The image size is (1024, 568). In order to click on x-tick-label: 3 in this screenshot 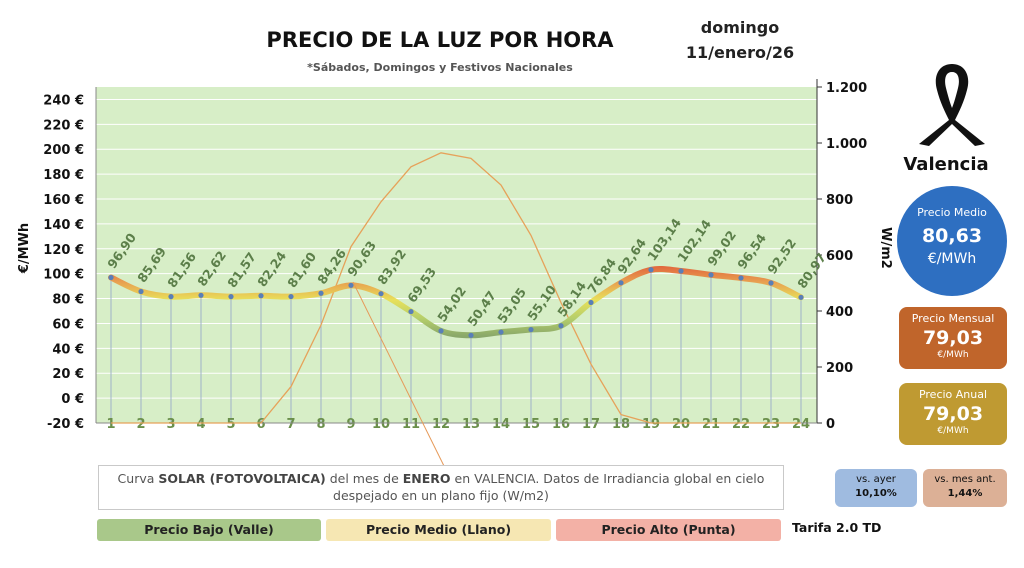, I will do `click(170, 424)`.